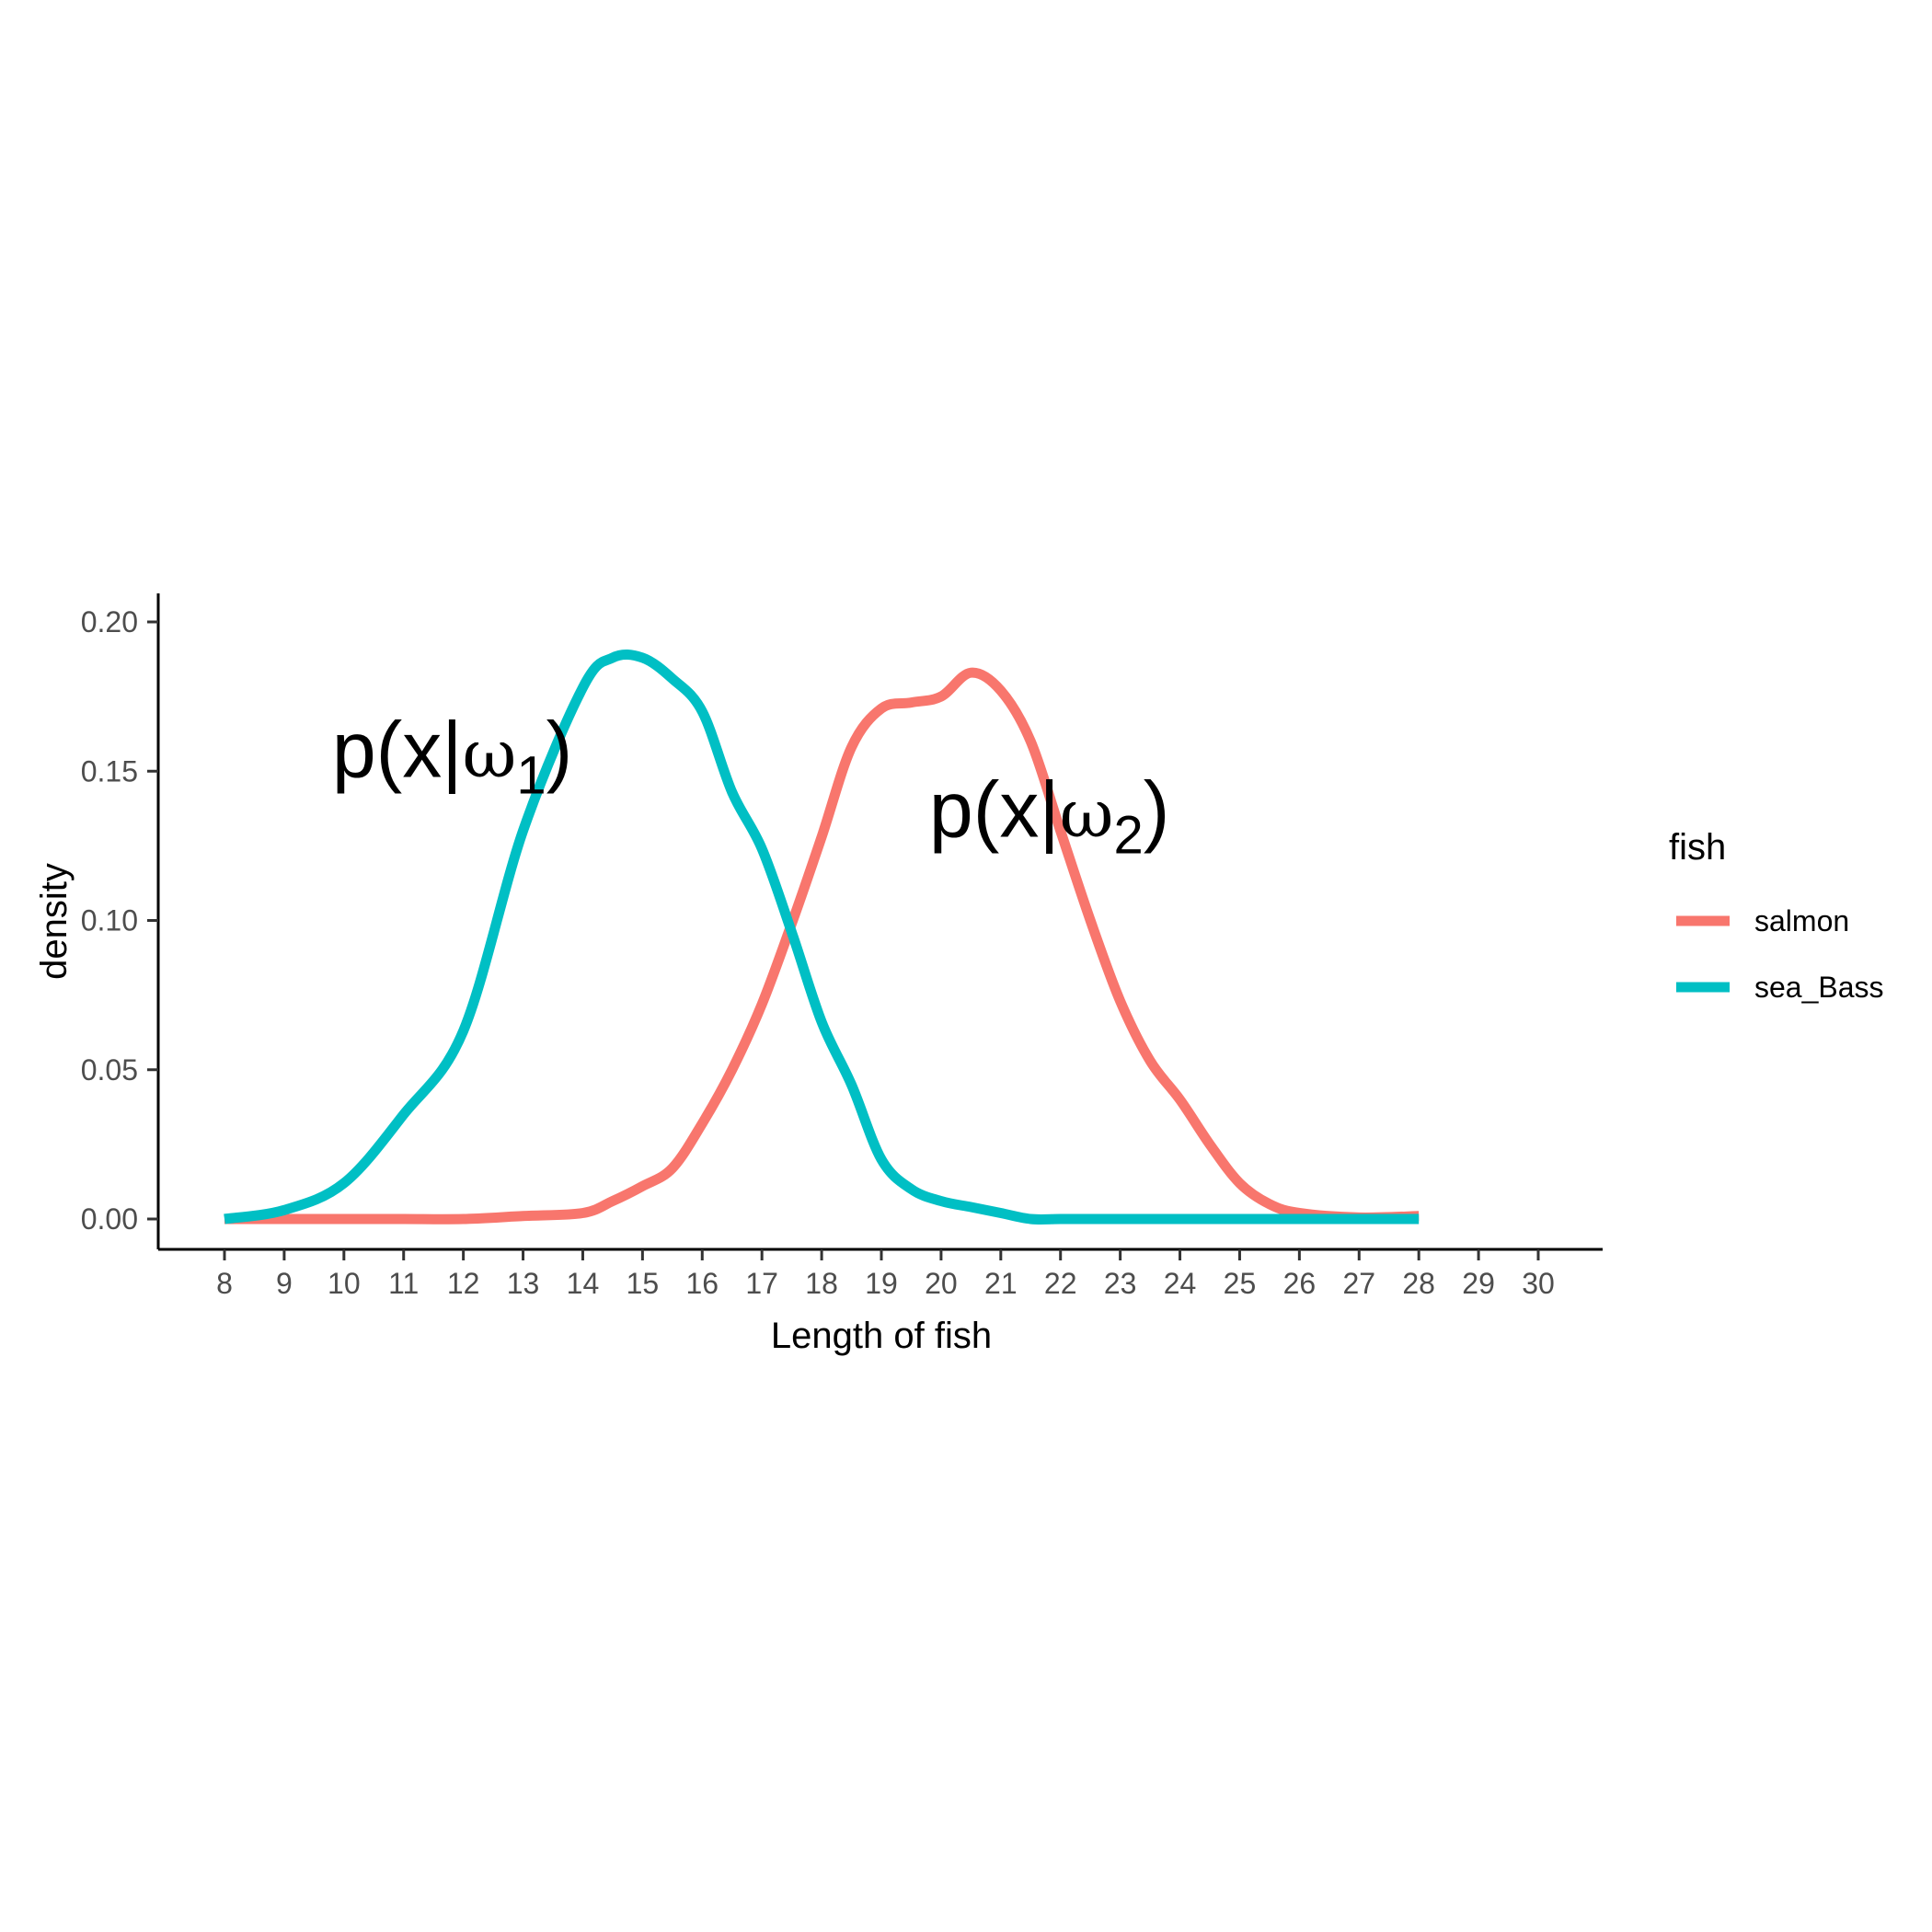 This screenshot has width=1932, height=1932. Describe the element at coordinates (54, 921) in the screenshot. I see `y-axis-title: density` at that location.